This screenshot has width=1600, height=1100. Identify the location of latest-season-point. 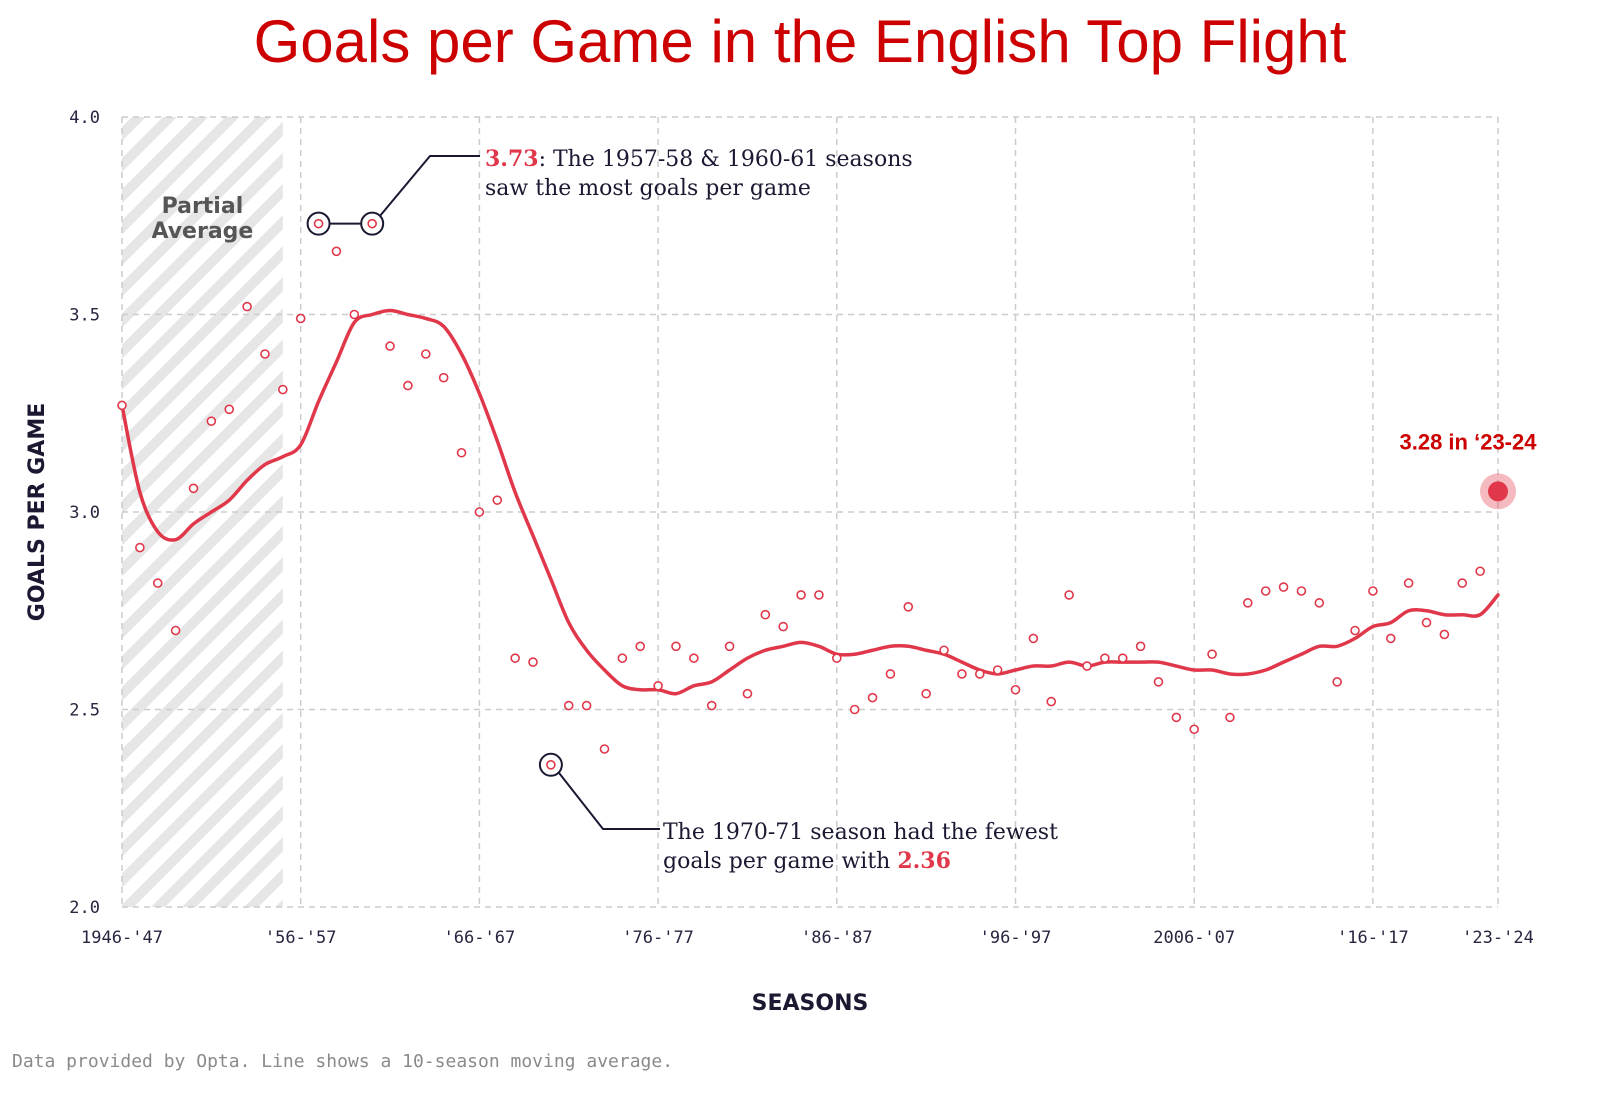
(1498, 491).